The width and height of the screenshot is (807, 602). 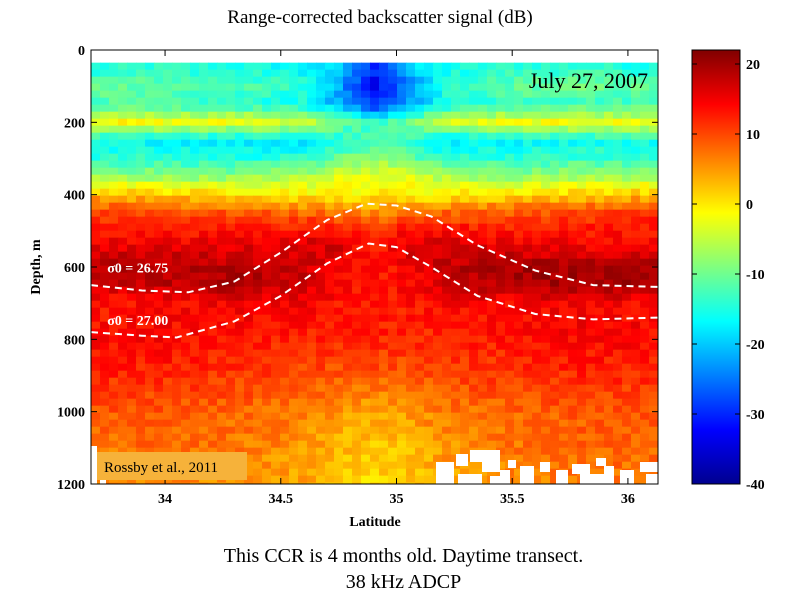 What do you see at coordinates (165, 499) in the screenshot?
I see `x-tick-label: 34` at bounding box center [165, 499].